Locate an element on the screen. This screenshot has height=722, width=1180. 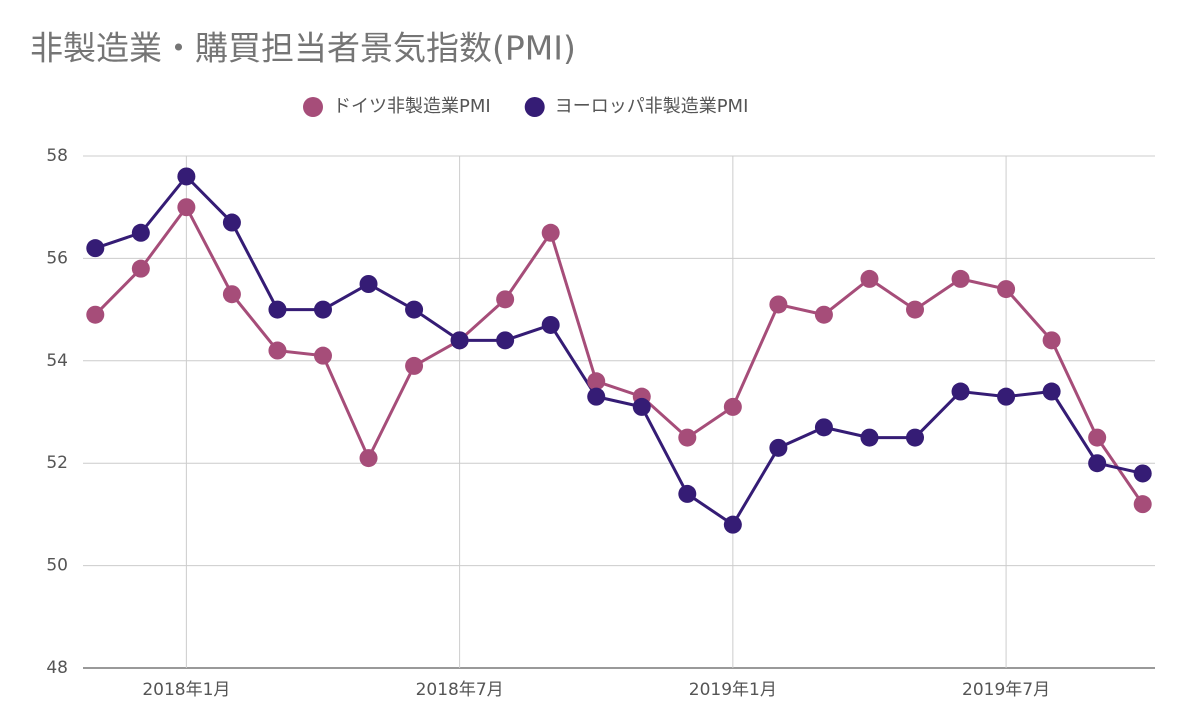
y-tick-label: 56 is located at coordinates (57, 258).